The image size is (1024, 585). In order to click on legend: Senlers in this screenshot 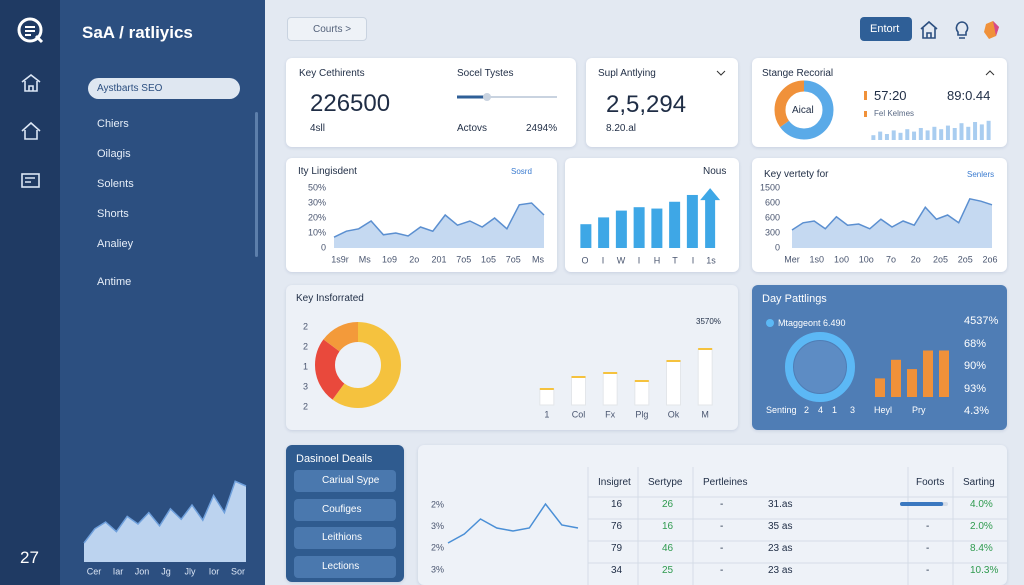, I will do `click(981, 174)`.